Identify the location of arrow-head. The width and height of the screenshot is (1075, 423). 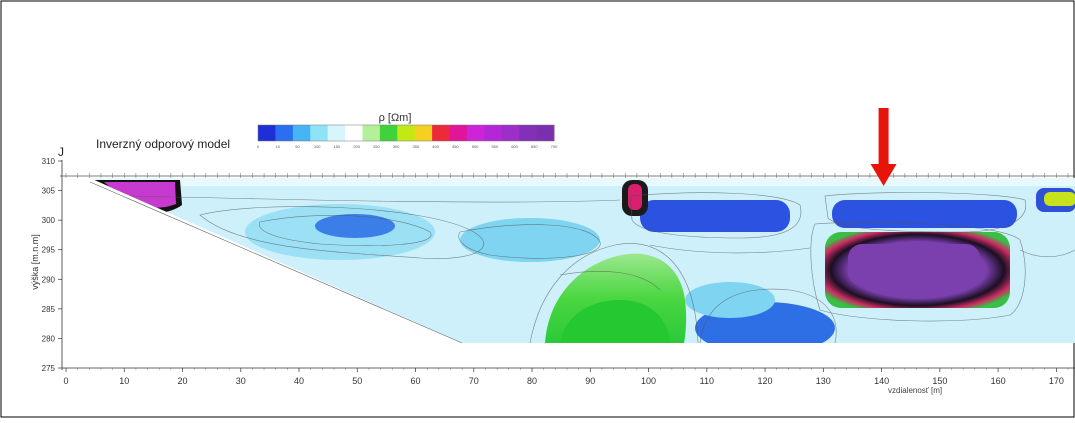
(883, 175).